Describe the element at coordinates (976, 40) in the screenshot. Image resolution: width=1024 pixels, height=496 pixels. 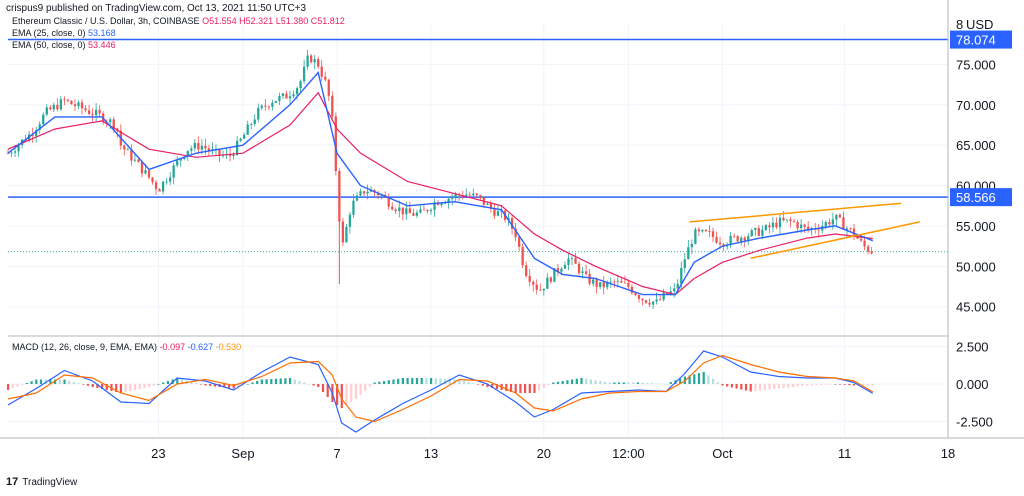
I see `level-label: 78.074` at that location.